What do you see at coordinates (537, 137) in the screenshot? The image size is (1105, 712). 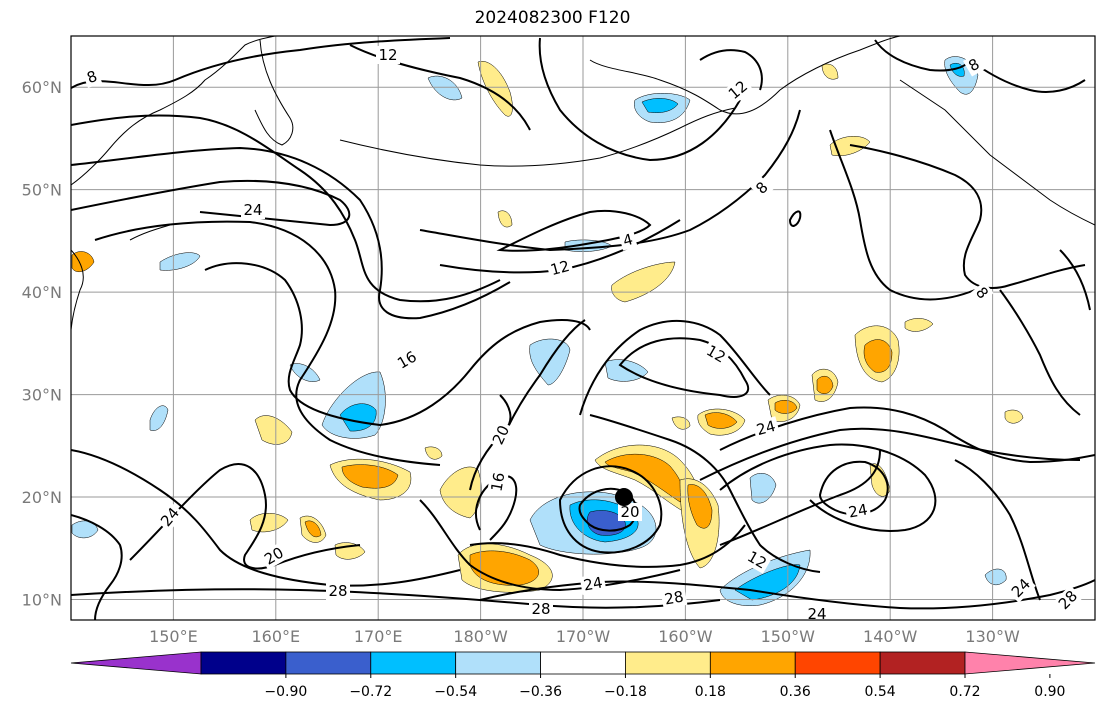 I see `coastline-aleutians` at bounding box center [537, 137].